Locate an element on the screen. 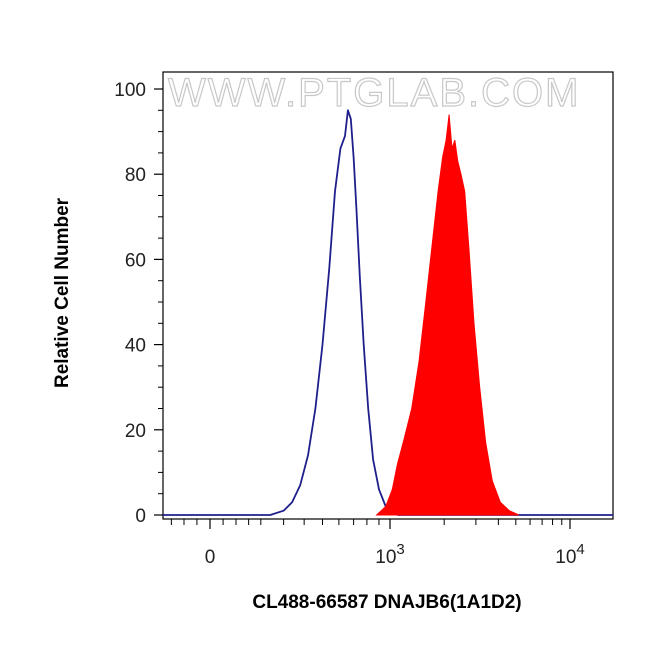 This screenshot has height=645, width=650. y-tick-label: 60 is located at coordinates (135, 260).